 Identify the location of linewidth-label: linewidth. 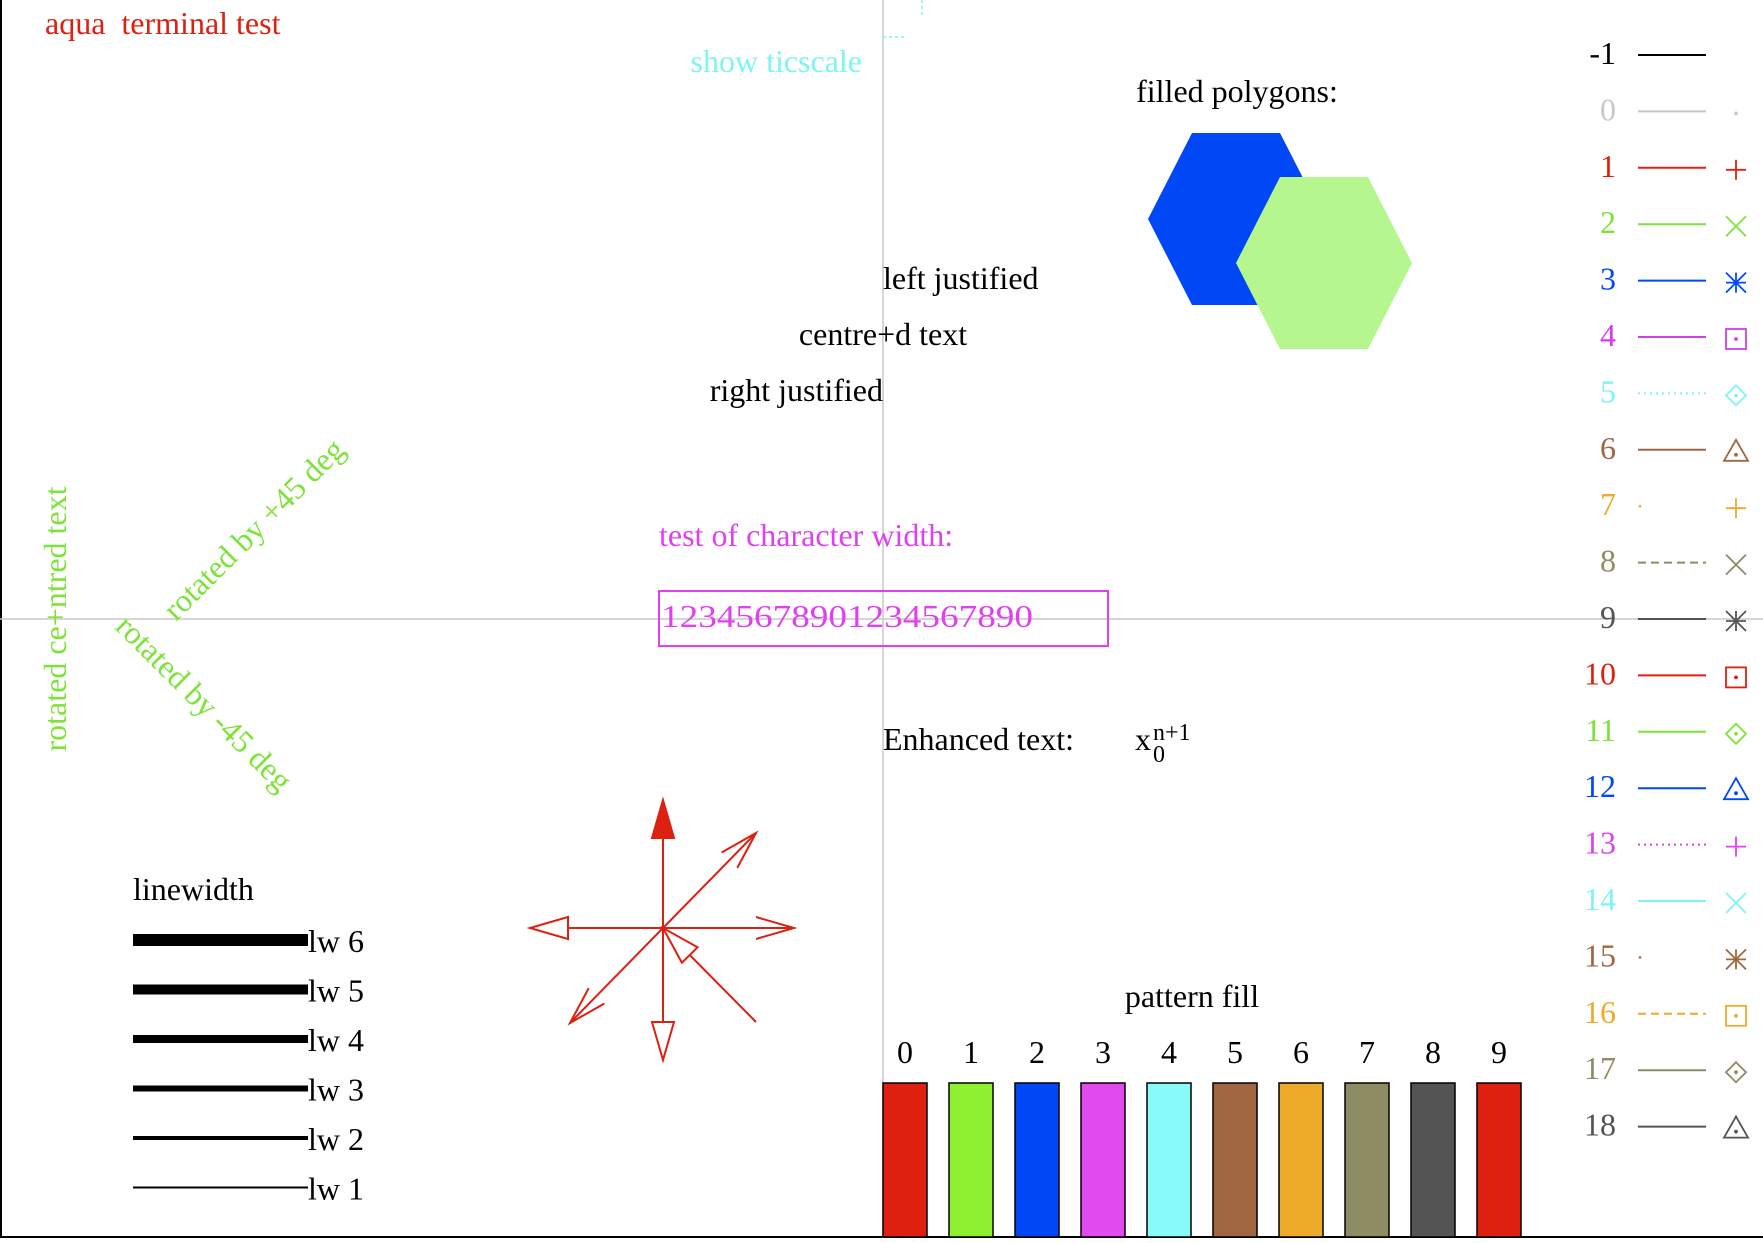
(193, 889).